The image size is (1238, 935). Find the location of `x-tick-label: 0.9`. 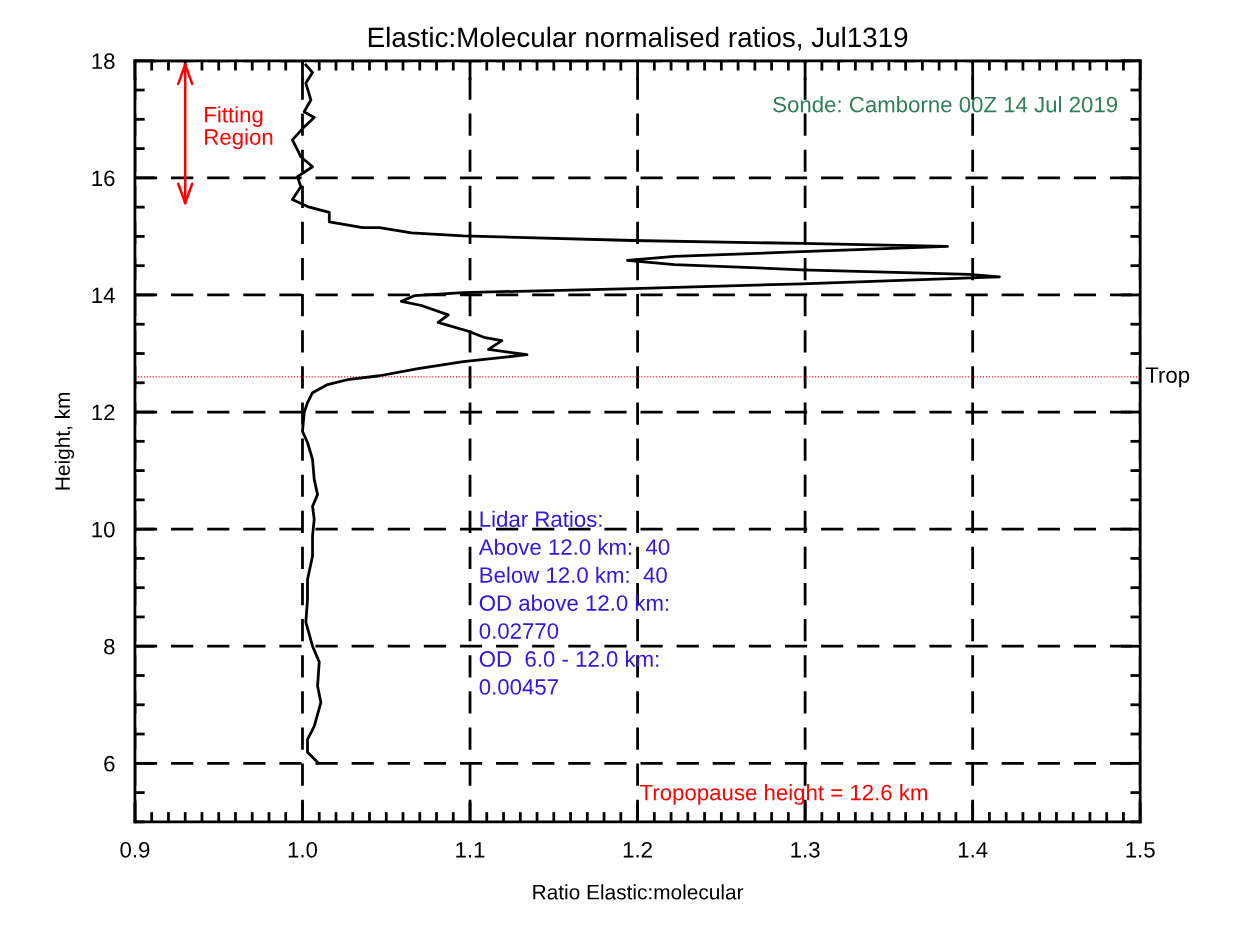

x-tick-label: 0.9 is located at coordinates (135, 849).